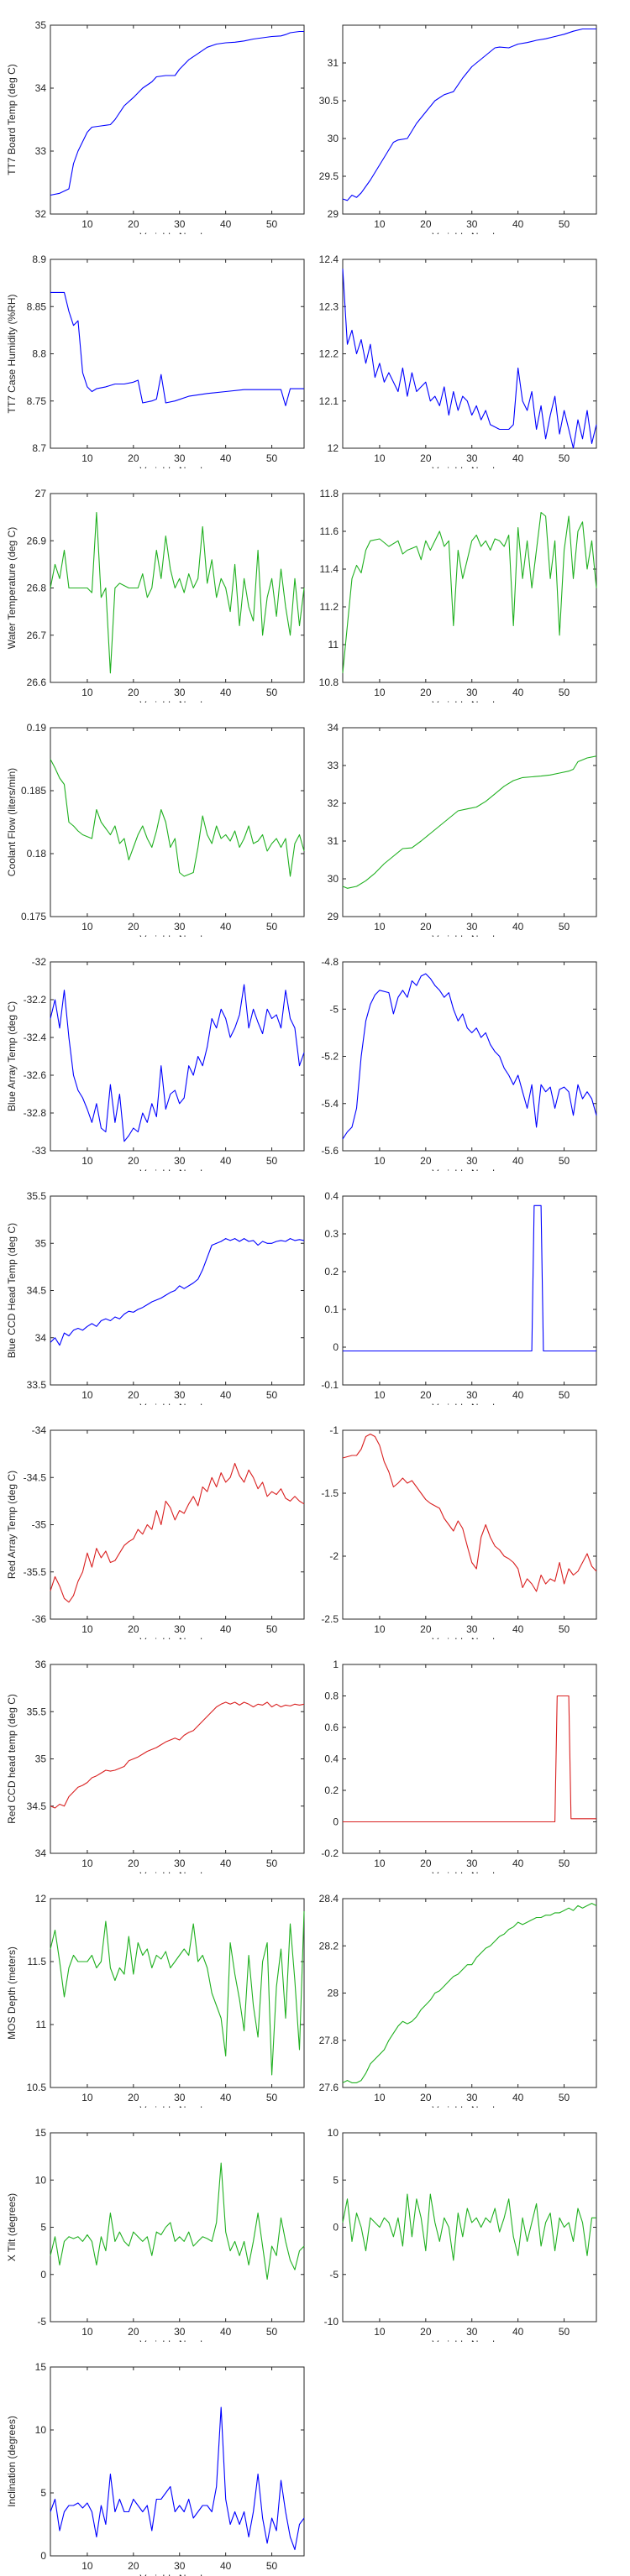  Describe the element at coordinates (330, 1619) in the screenshot. I see `y-tick-label: -2.5` at that location.